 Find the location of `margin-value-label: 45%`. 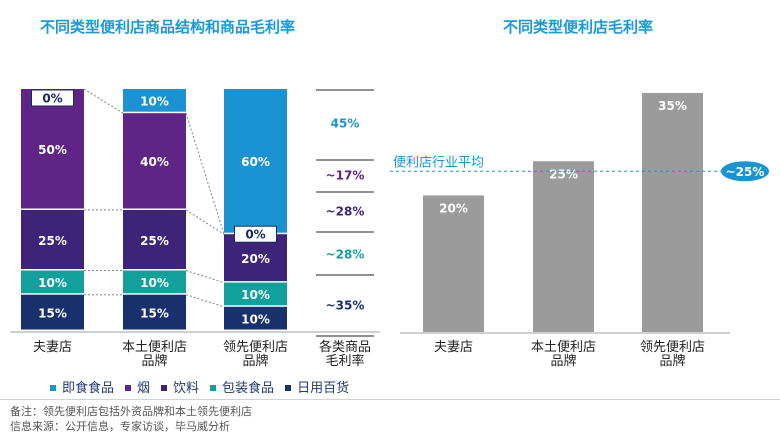

margin-value-label: 45% is located at coordinates (345, 124).